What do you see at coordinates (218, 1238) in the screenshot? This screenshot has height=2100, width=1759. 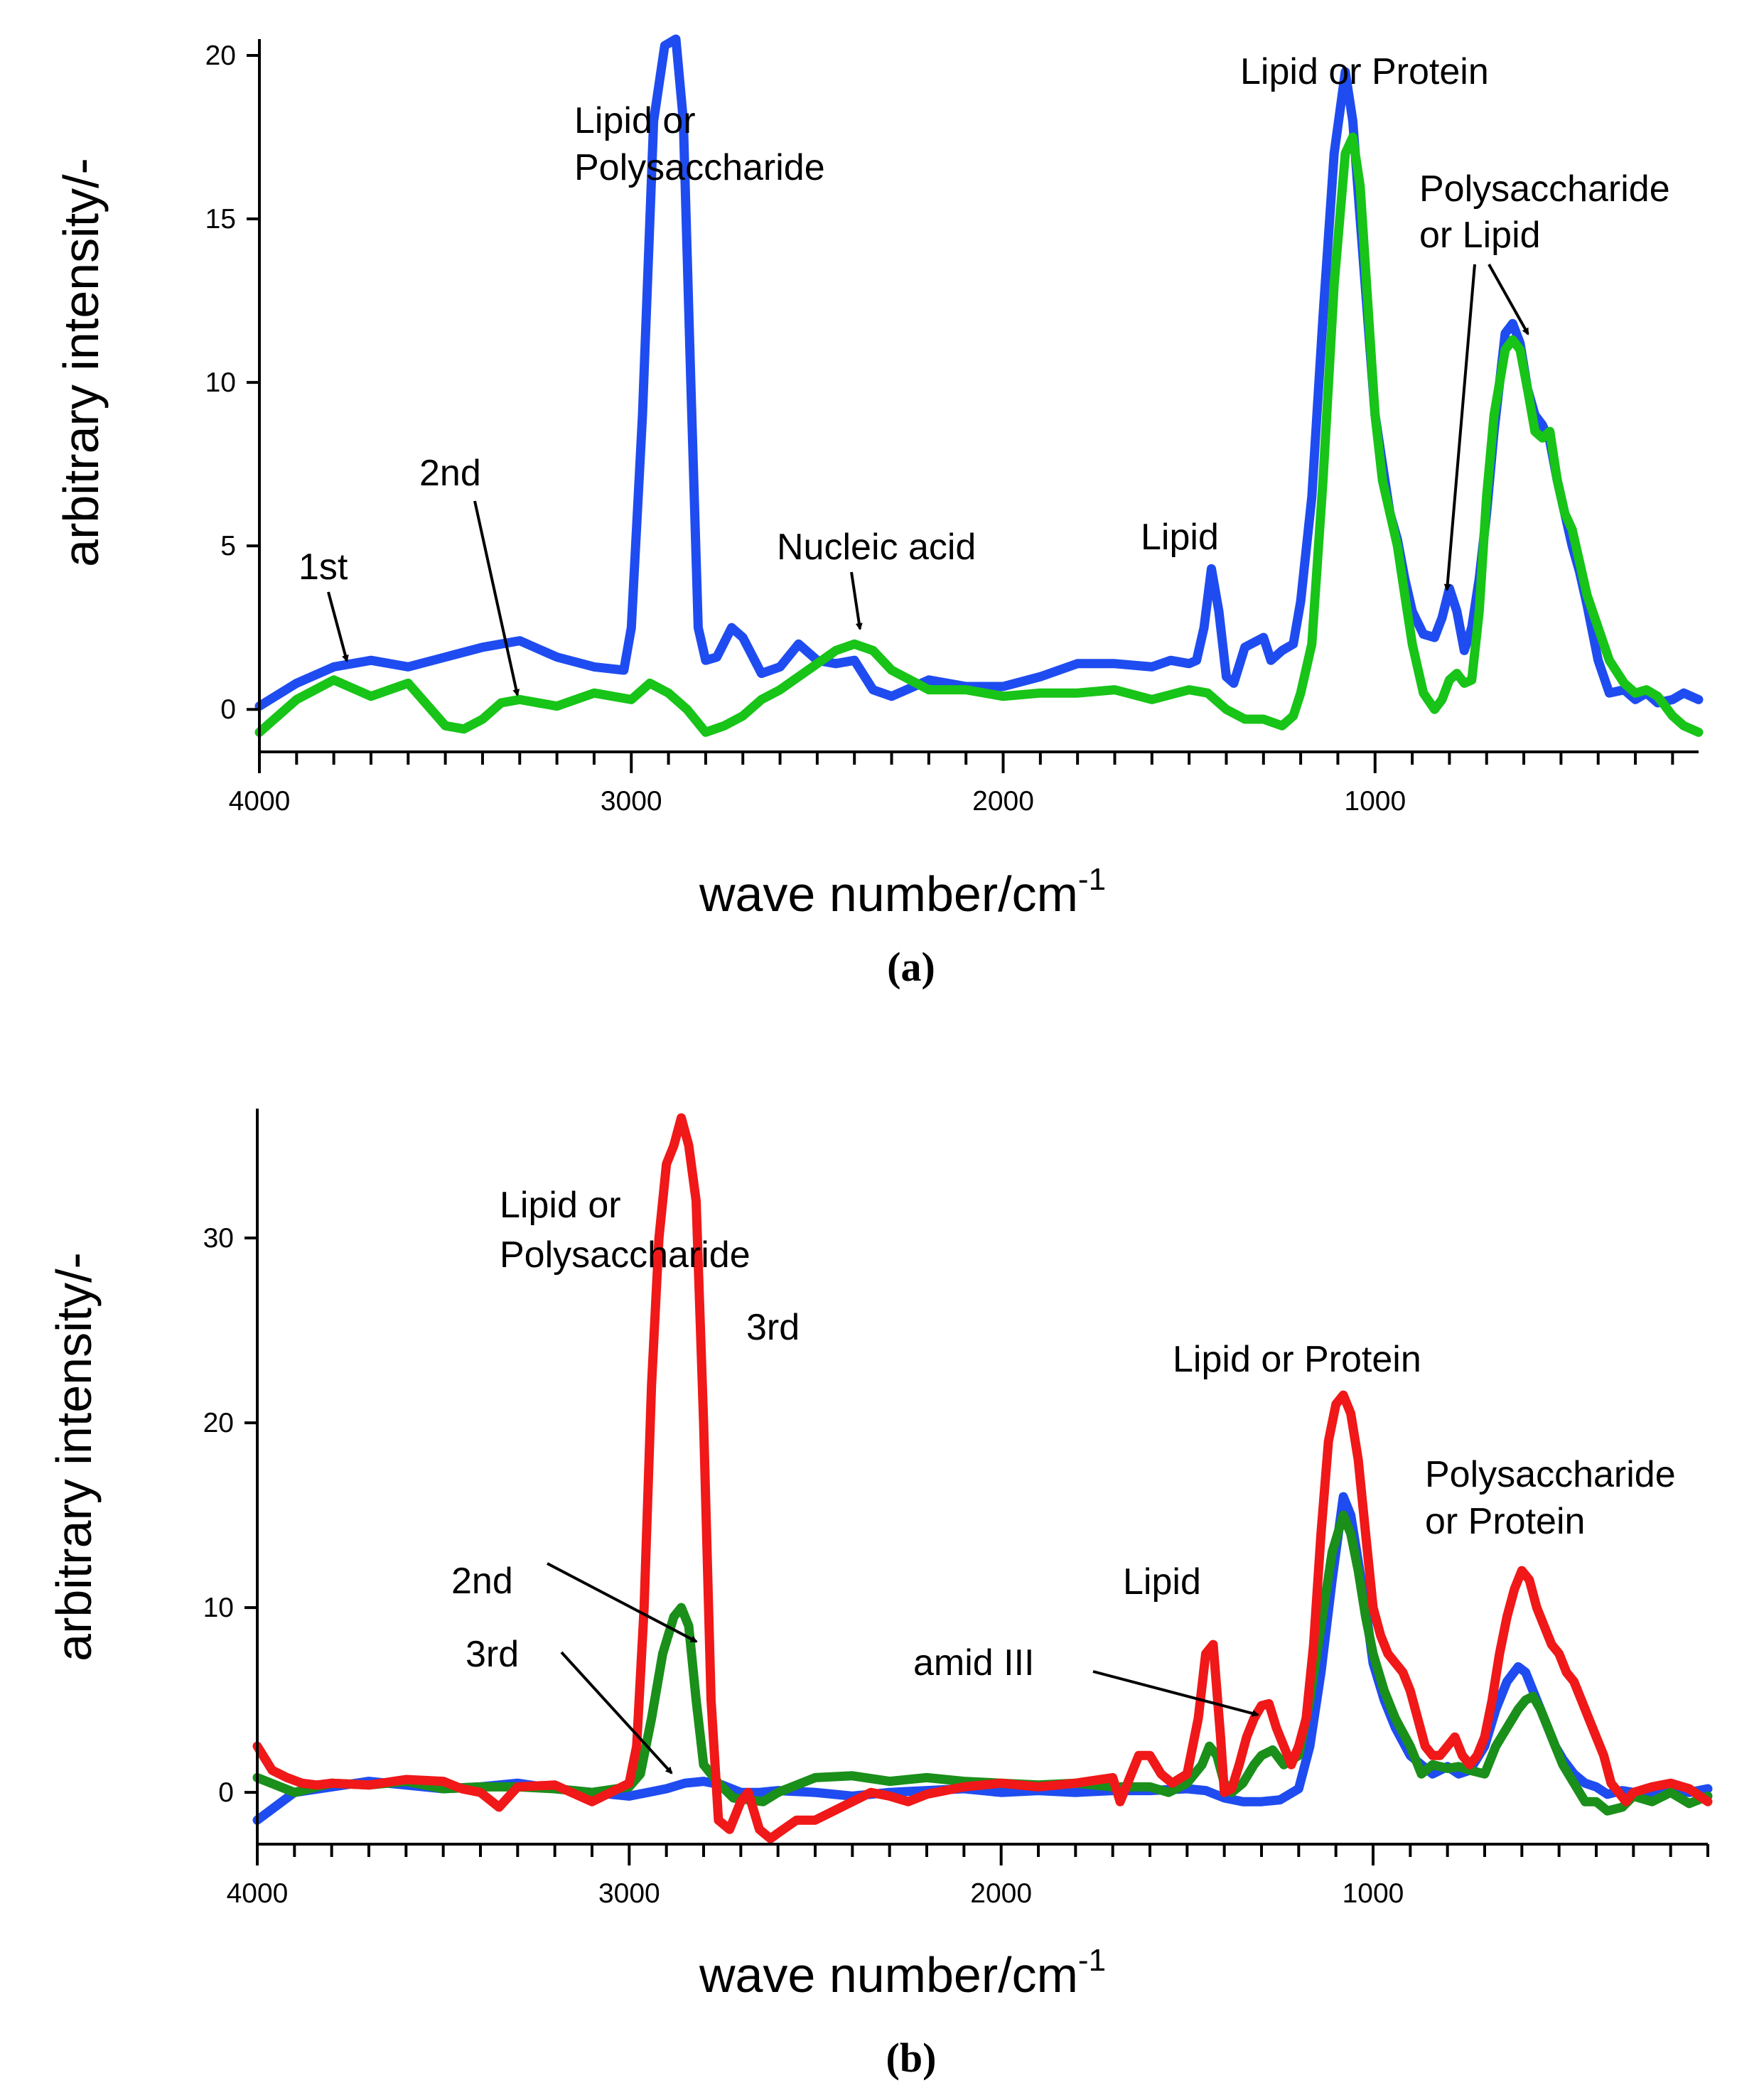 I see `y-tick-label: 30` at bounding box center [218, 1238].